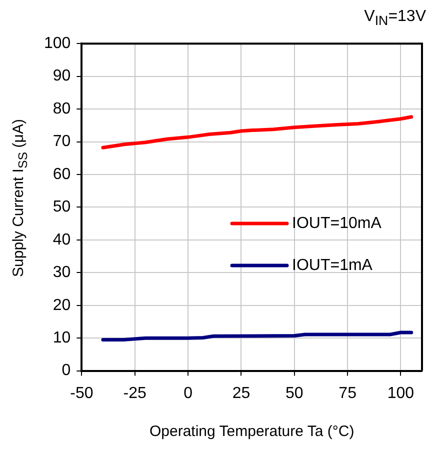 This screenshot has width=438, height=453. Describe the element at coordinates (57, 43) in the screenshot. I see `y-tick-label: 100` at that location.